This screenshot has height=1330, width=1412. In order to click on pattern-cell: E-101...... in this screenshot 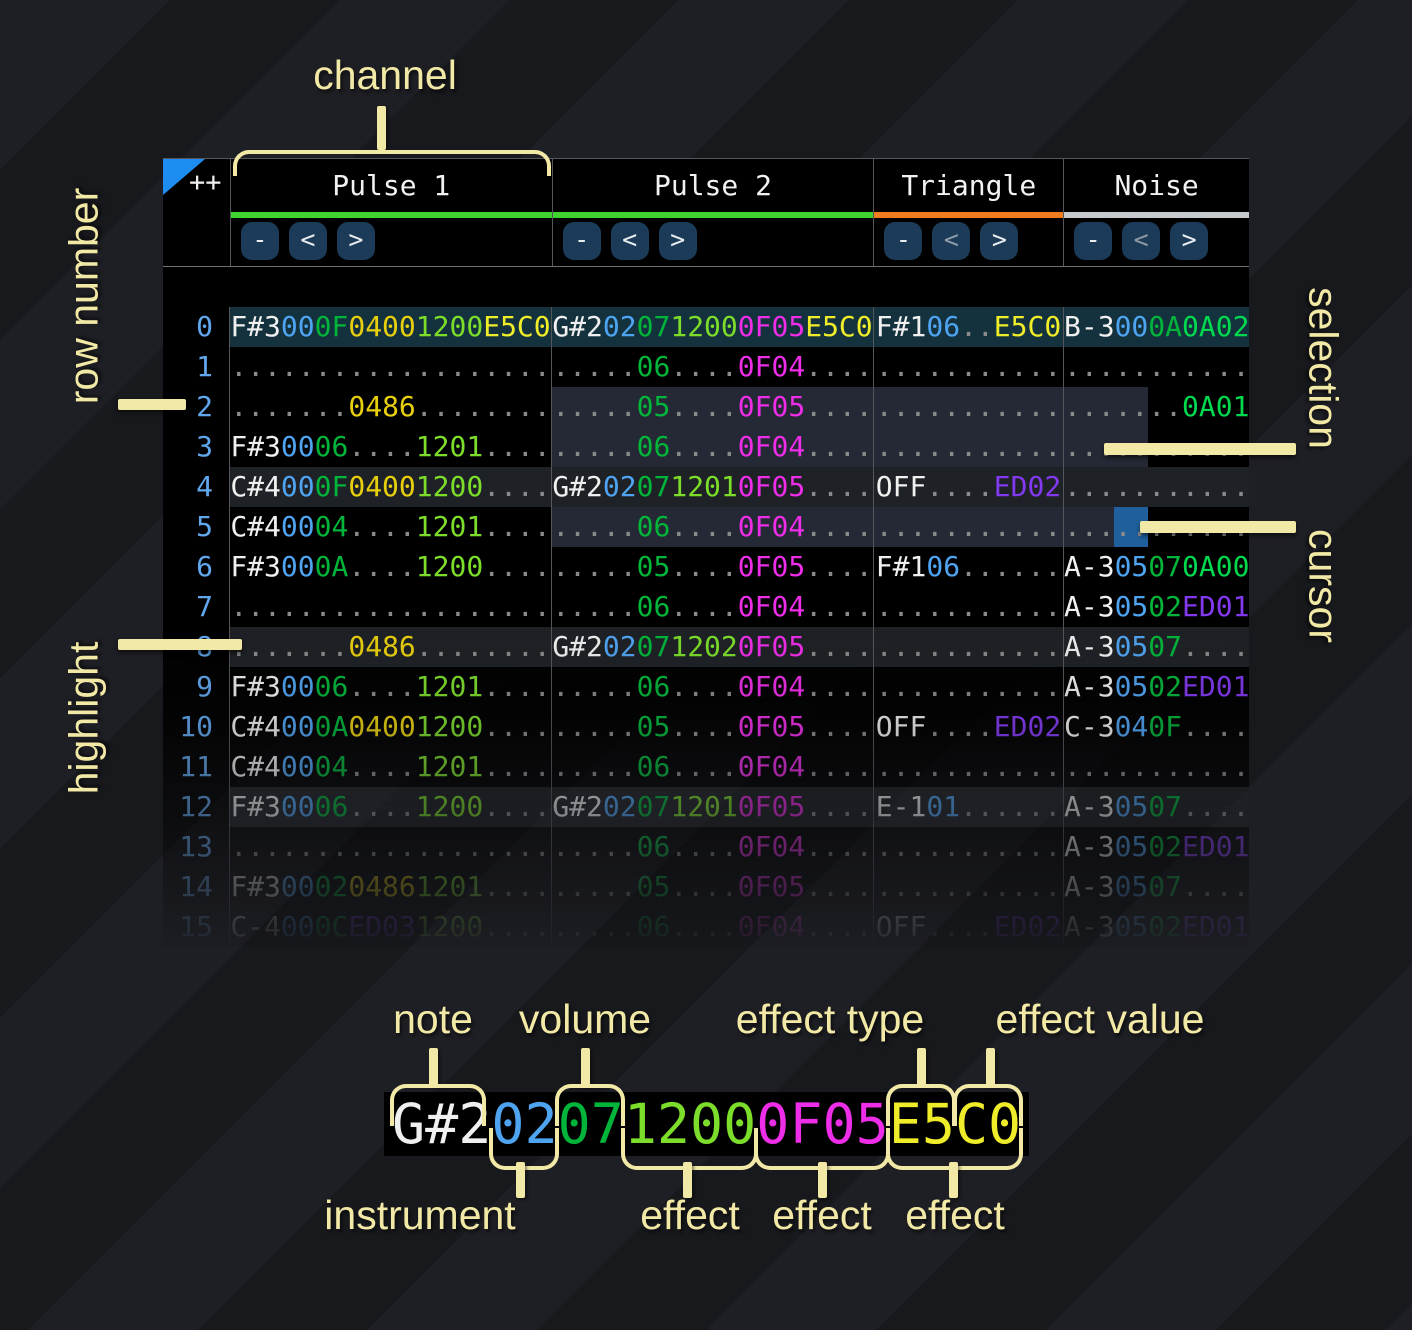, I will do `click(969, 807)`.